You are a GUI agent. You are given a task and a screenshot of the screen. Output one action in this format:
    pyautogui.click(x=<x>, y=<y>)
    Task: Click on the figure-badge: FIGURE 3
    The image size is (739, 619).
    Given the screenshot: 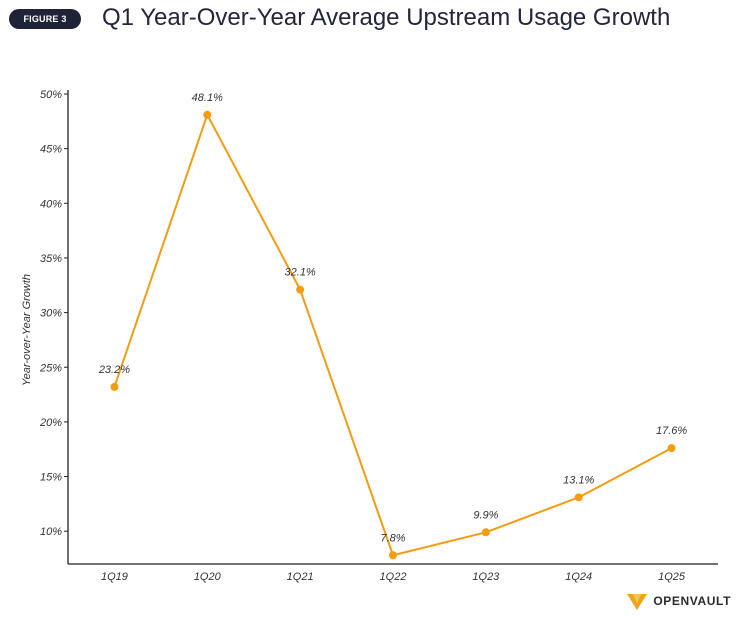 What is the action you would take?
    pyautogui.click(x=45, y=19)
    